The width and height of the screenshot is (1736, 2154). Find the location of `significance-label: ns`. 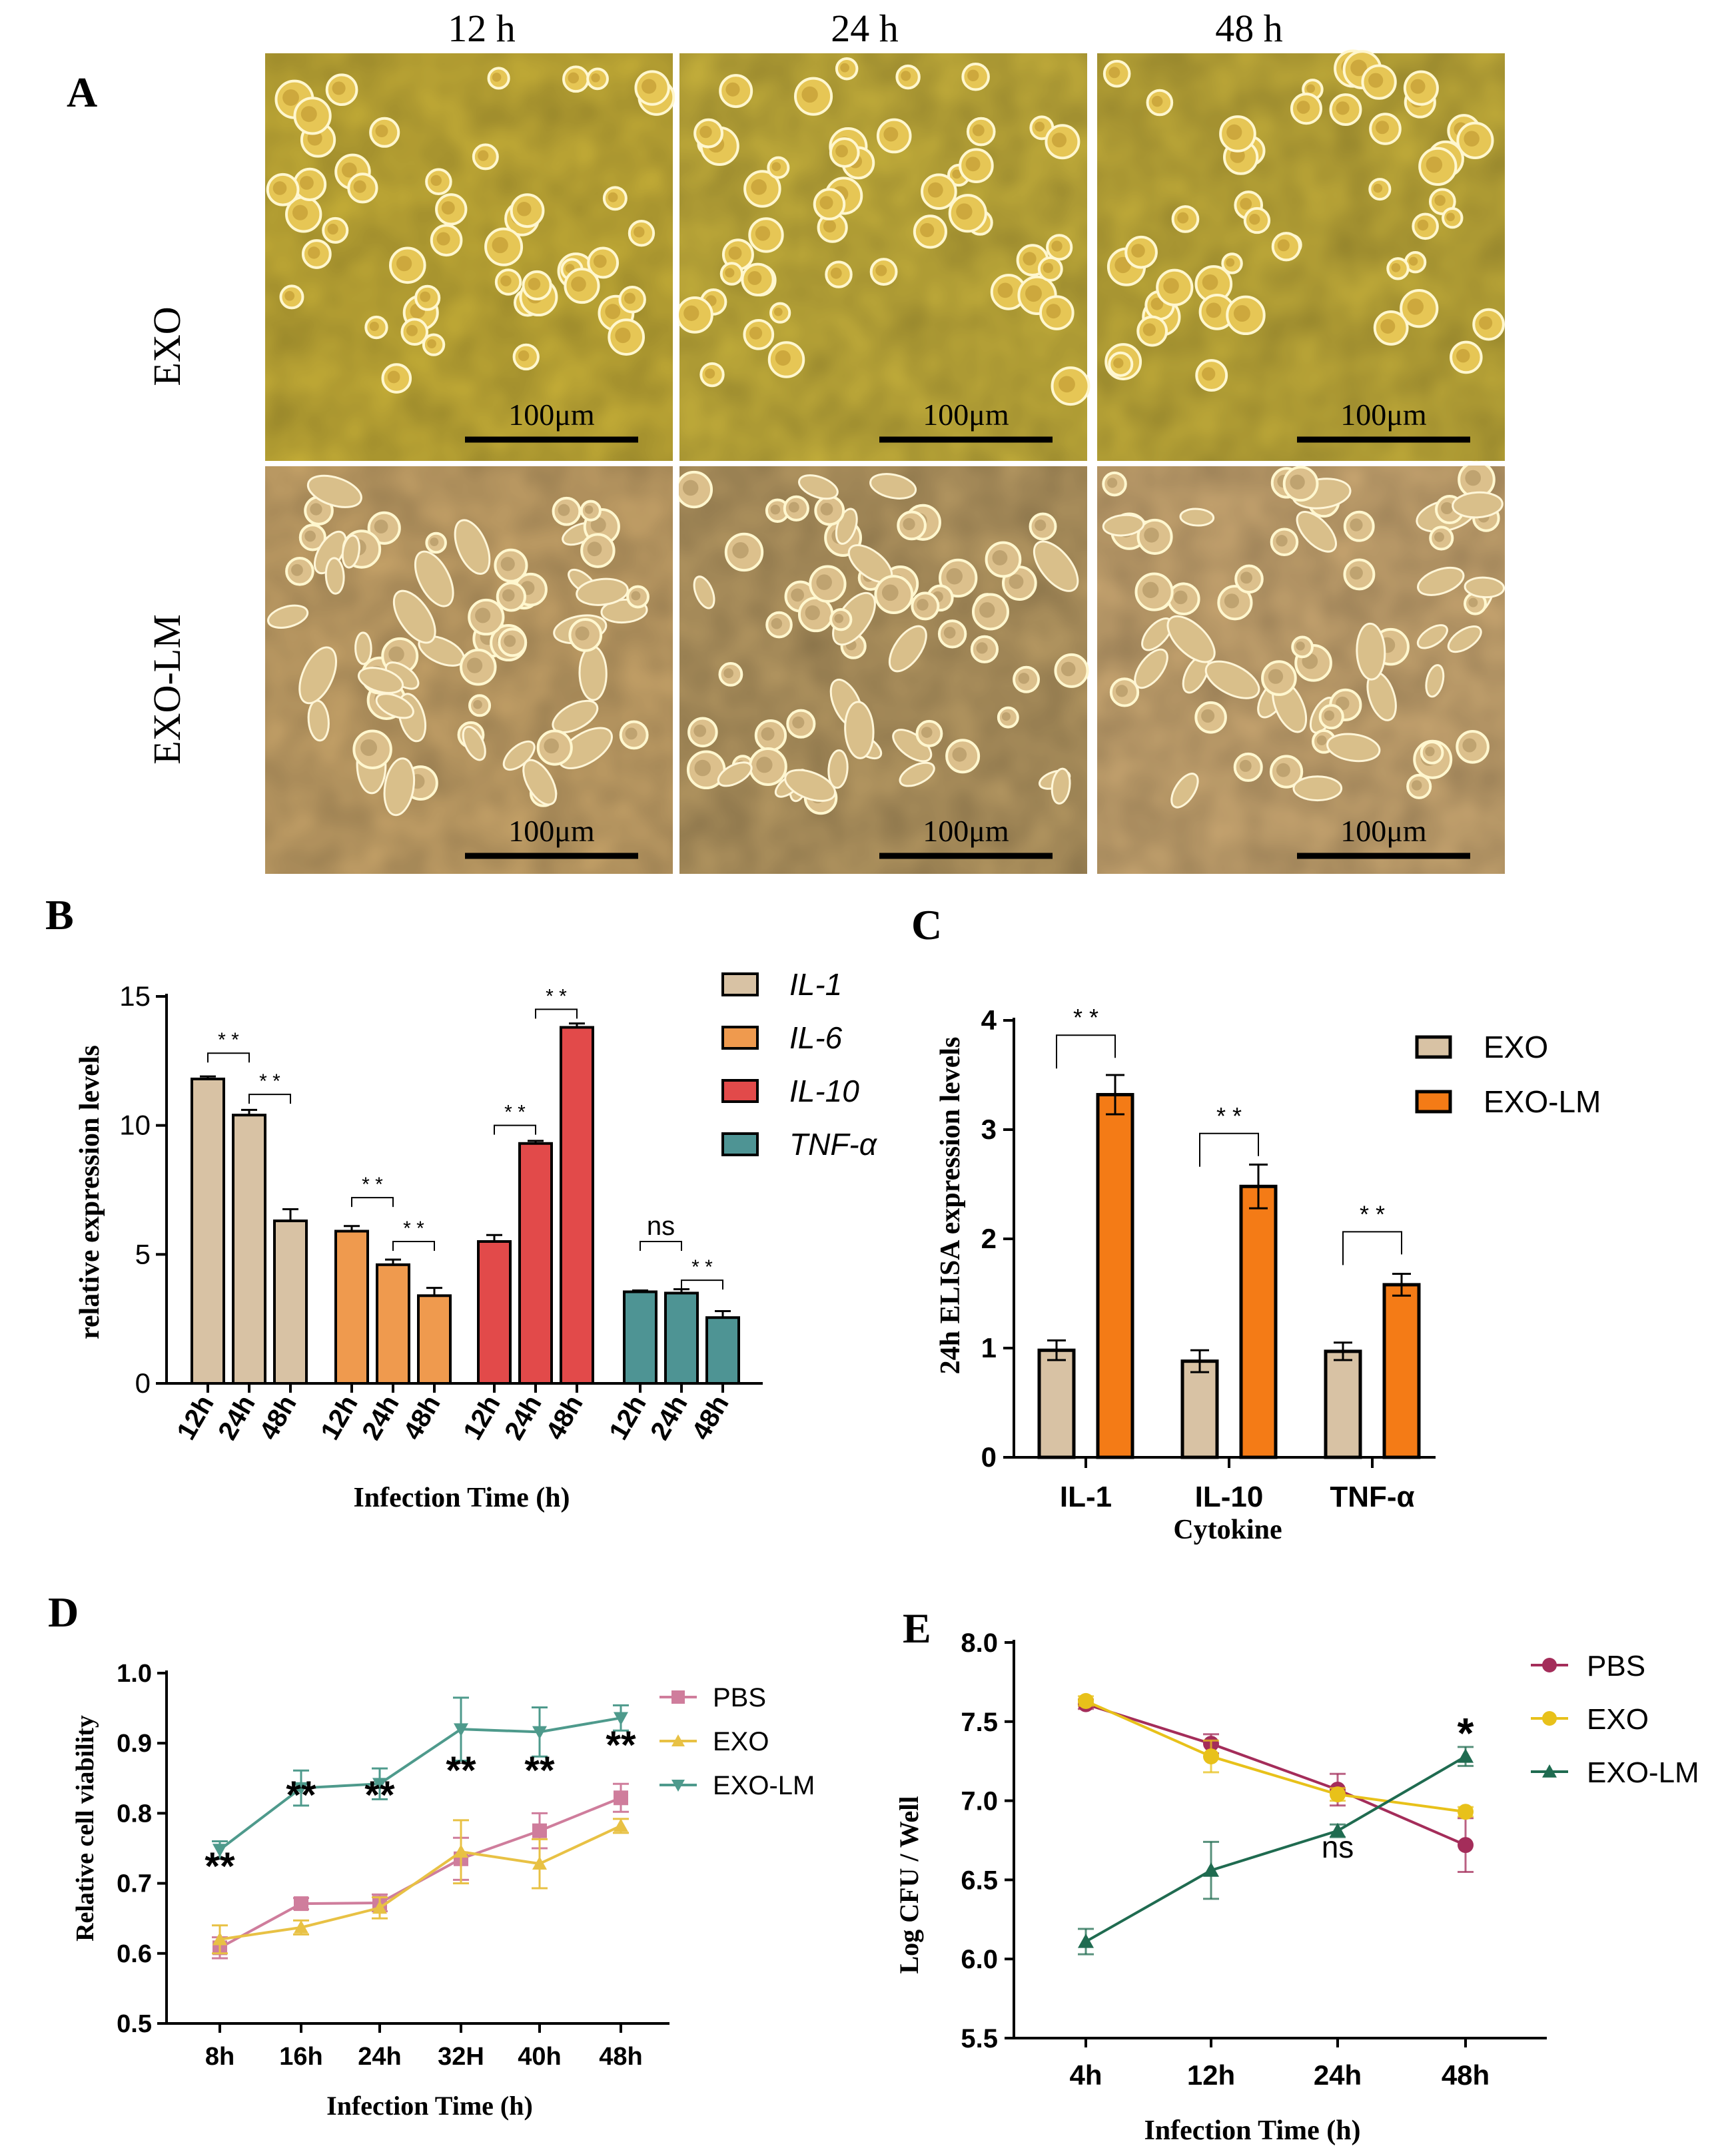

significance-label: ns is located at coordinates (1338, 1847).